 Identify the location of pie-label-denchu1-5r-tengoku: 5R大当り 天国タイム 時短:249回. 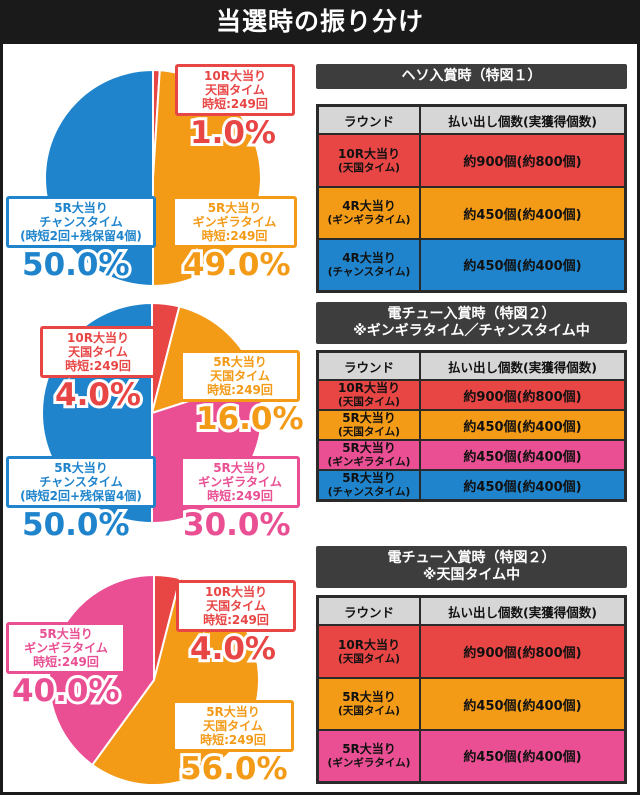
(240, 376).